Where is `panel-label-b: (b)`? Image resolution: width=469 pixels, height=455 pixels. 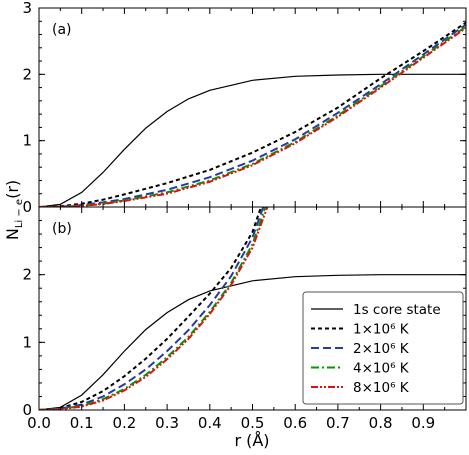 panel-label-b: (b) is located at coordinates (62, 229).